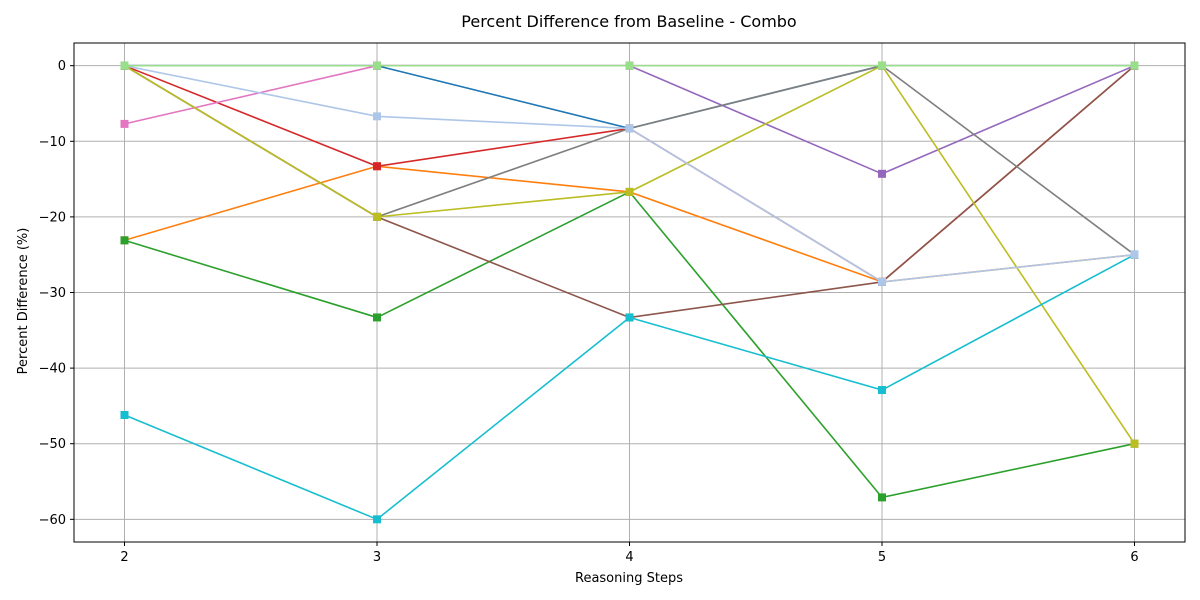 This screenshot has height=600, width=1200. I want to click on chart-title: Percent Difference from Baseline - Combo, so click(628, 21).